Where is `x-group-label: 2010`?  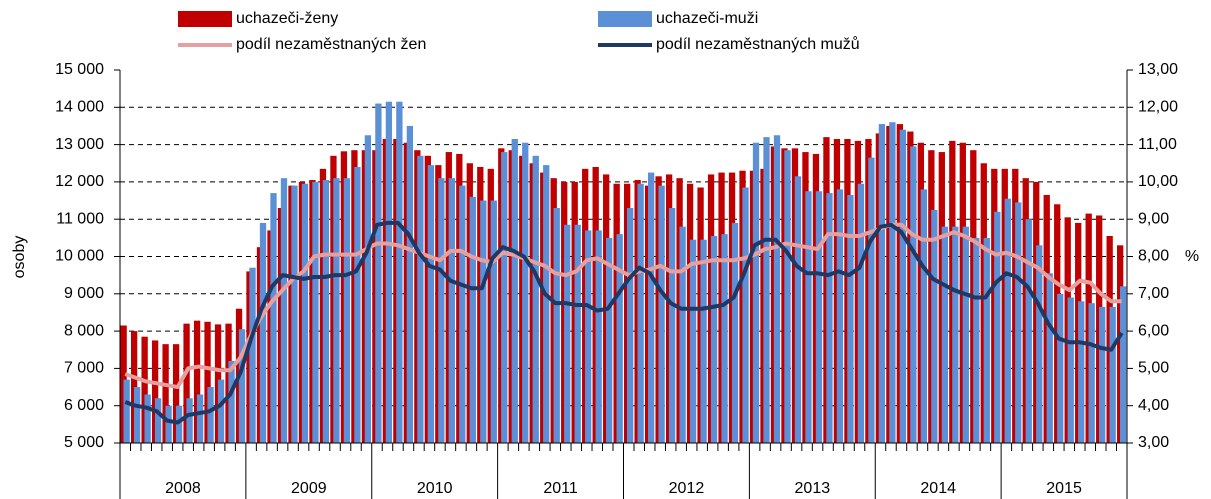 x-group-label: 2010 is located at coordinates (435, 488).